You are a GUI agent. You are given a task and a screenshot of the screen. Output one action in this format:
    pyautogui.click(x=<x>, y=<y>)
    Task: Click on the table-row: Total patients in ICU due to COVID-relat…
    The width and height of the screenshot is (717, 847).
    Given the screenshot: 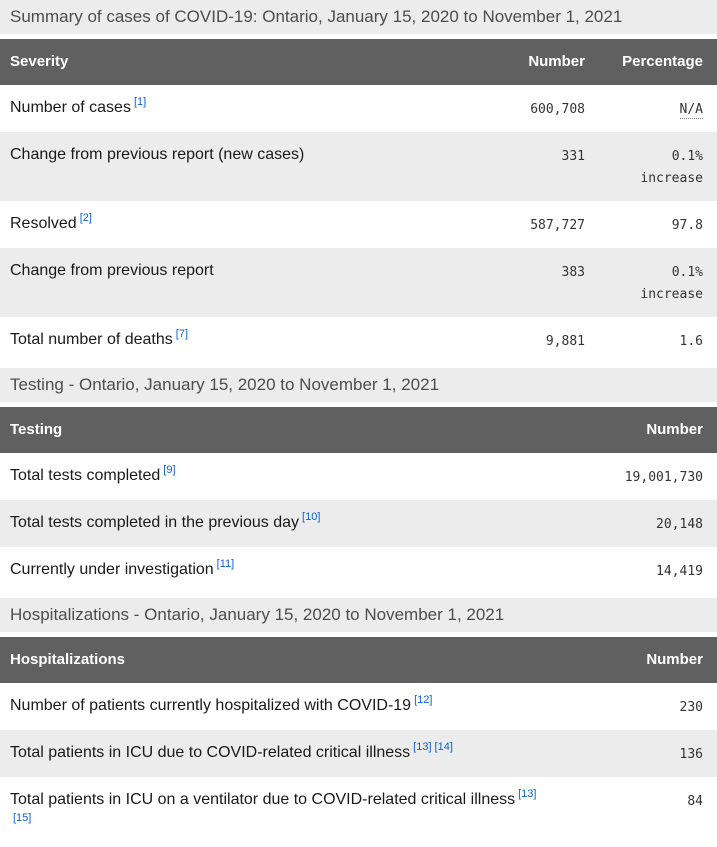 What is the action you would take?
    pyautogui.click(x=358, y=753)
    